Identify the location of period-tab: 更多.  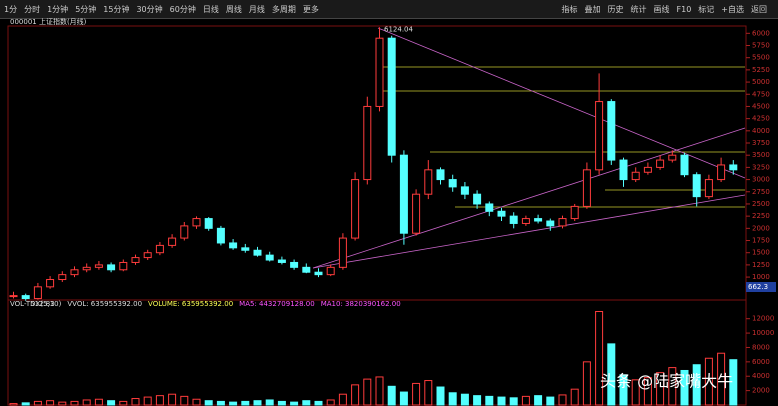
(310, 9).